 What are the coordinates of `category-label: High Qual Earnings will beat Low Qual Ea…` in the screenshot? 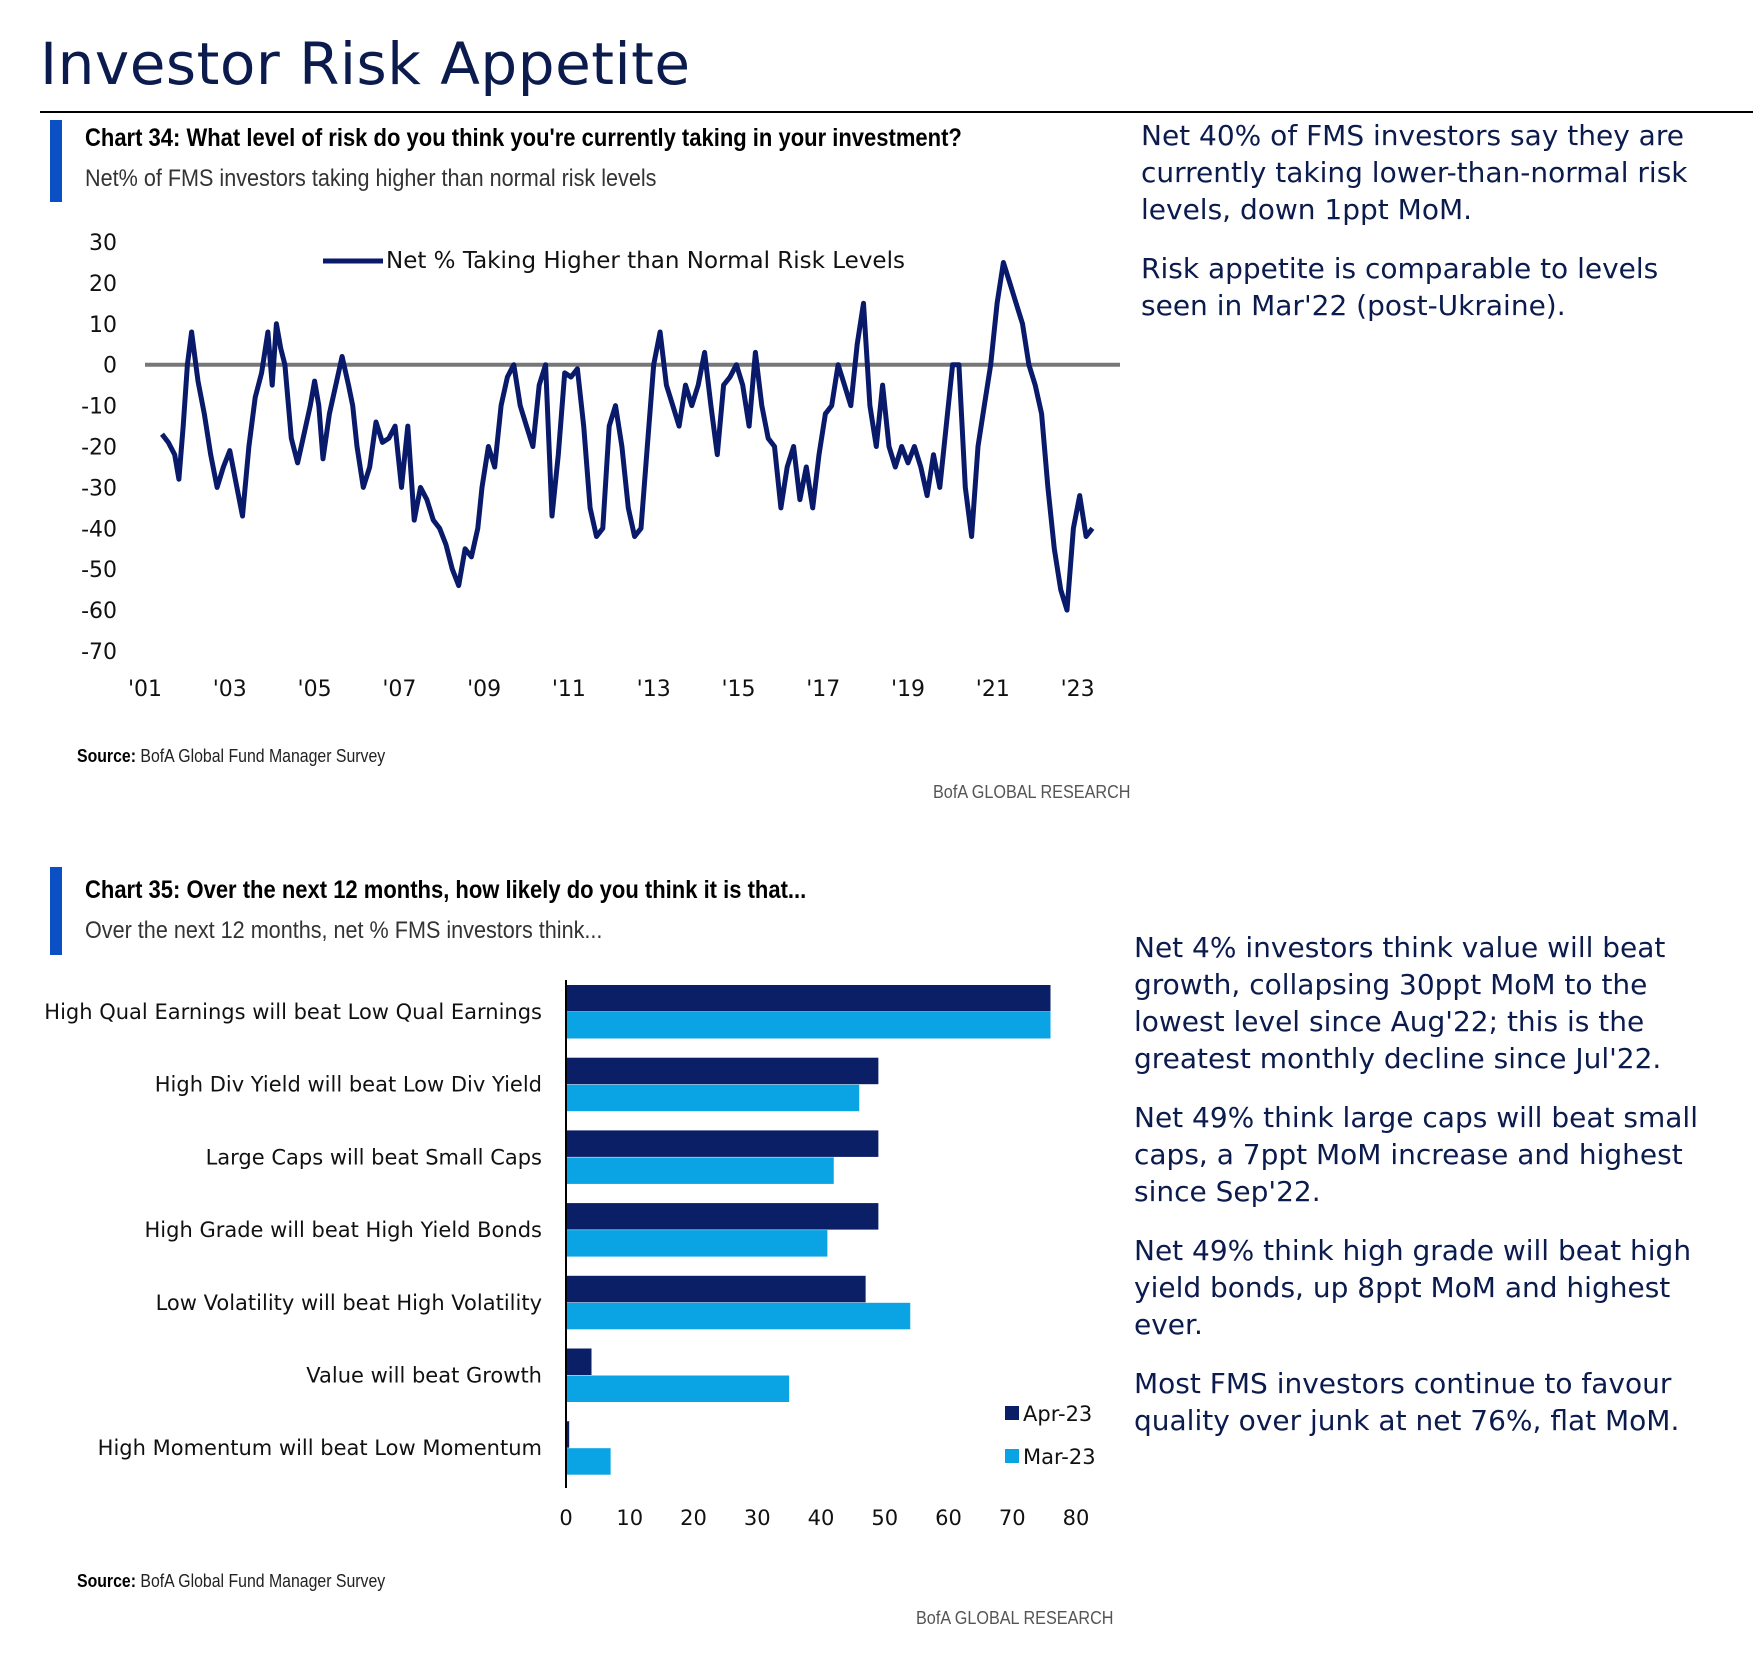 It's located at (293, 1012).